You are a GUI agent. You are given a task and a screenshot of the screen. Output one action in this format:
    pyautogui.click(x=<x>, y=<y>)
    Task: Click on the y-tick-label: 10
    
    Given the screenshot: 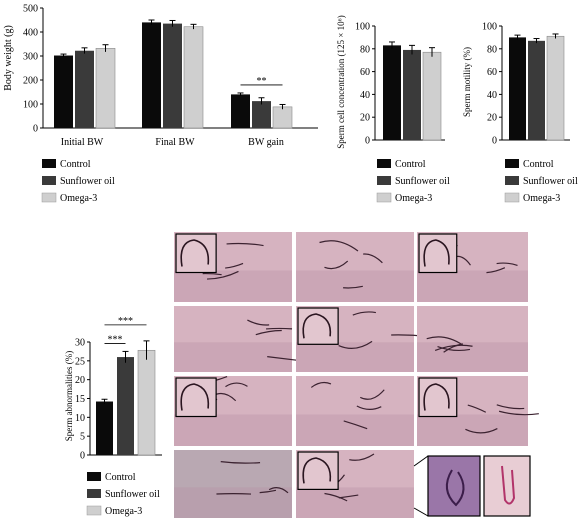 What is the action you would take?
    pyautogui.click(x=80, y=418)
    